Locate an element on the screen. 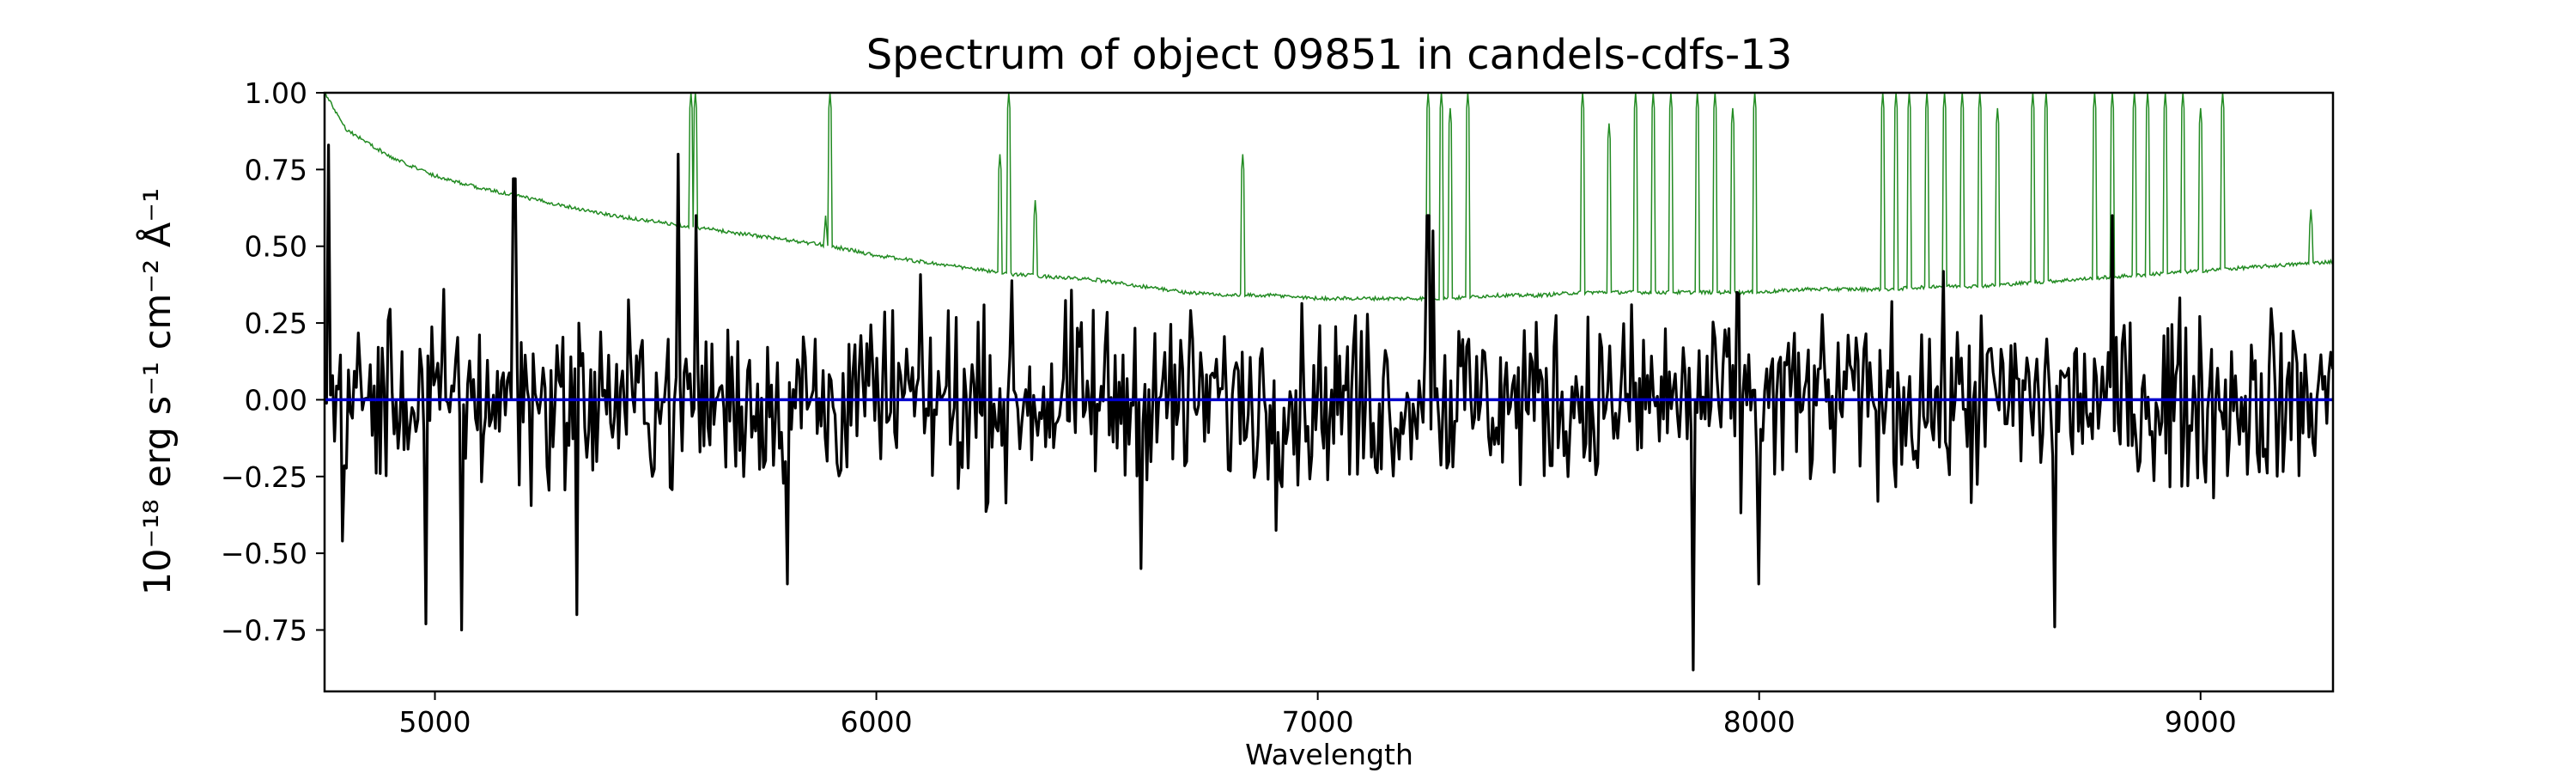 The height and width of the screenshot is (773, 2576). y-tick-label: 0.50 is located at coordinates (276, 247).